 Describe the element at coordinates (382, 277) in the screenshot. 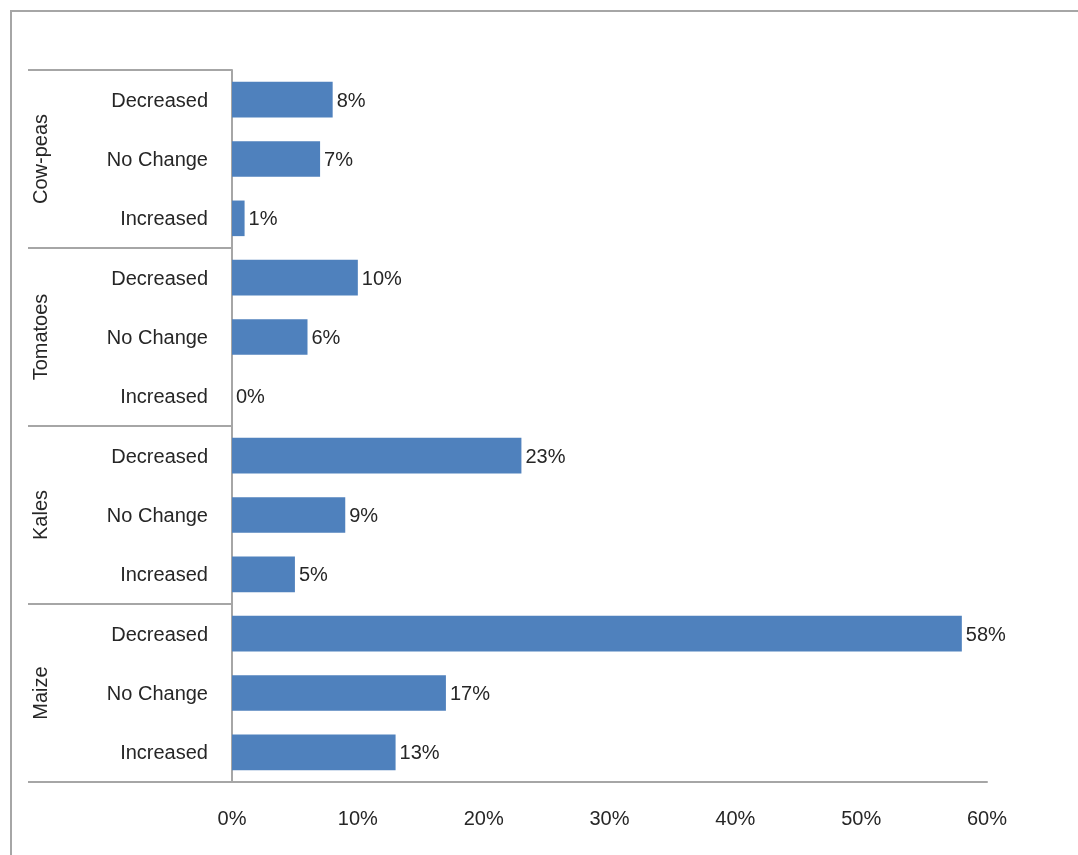

I see `data-label: 10%` at that location.